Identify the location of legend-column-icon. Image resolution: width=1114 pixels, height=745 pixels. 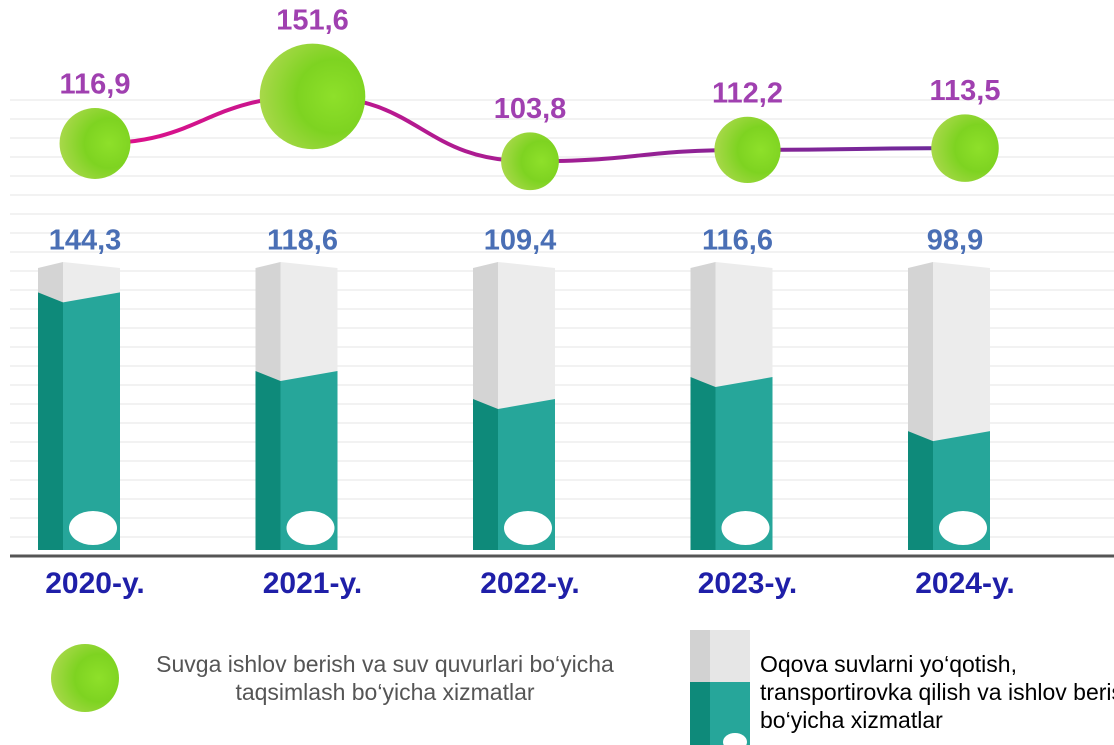
(720, 687).